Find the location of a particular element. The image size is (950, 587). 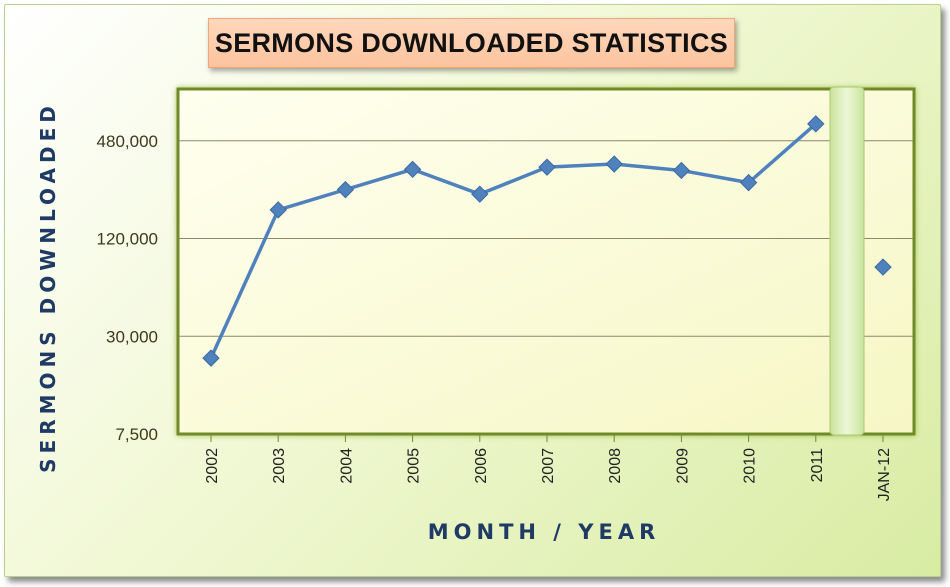

y-tick-label: 7,500 is located at coordinates (136, 434).